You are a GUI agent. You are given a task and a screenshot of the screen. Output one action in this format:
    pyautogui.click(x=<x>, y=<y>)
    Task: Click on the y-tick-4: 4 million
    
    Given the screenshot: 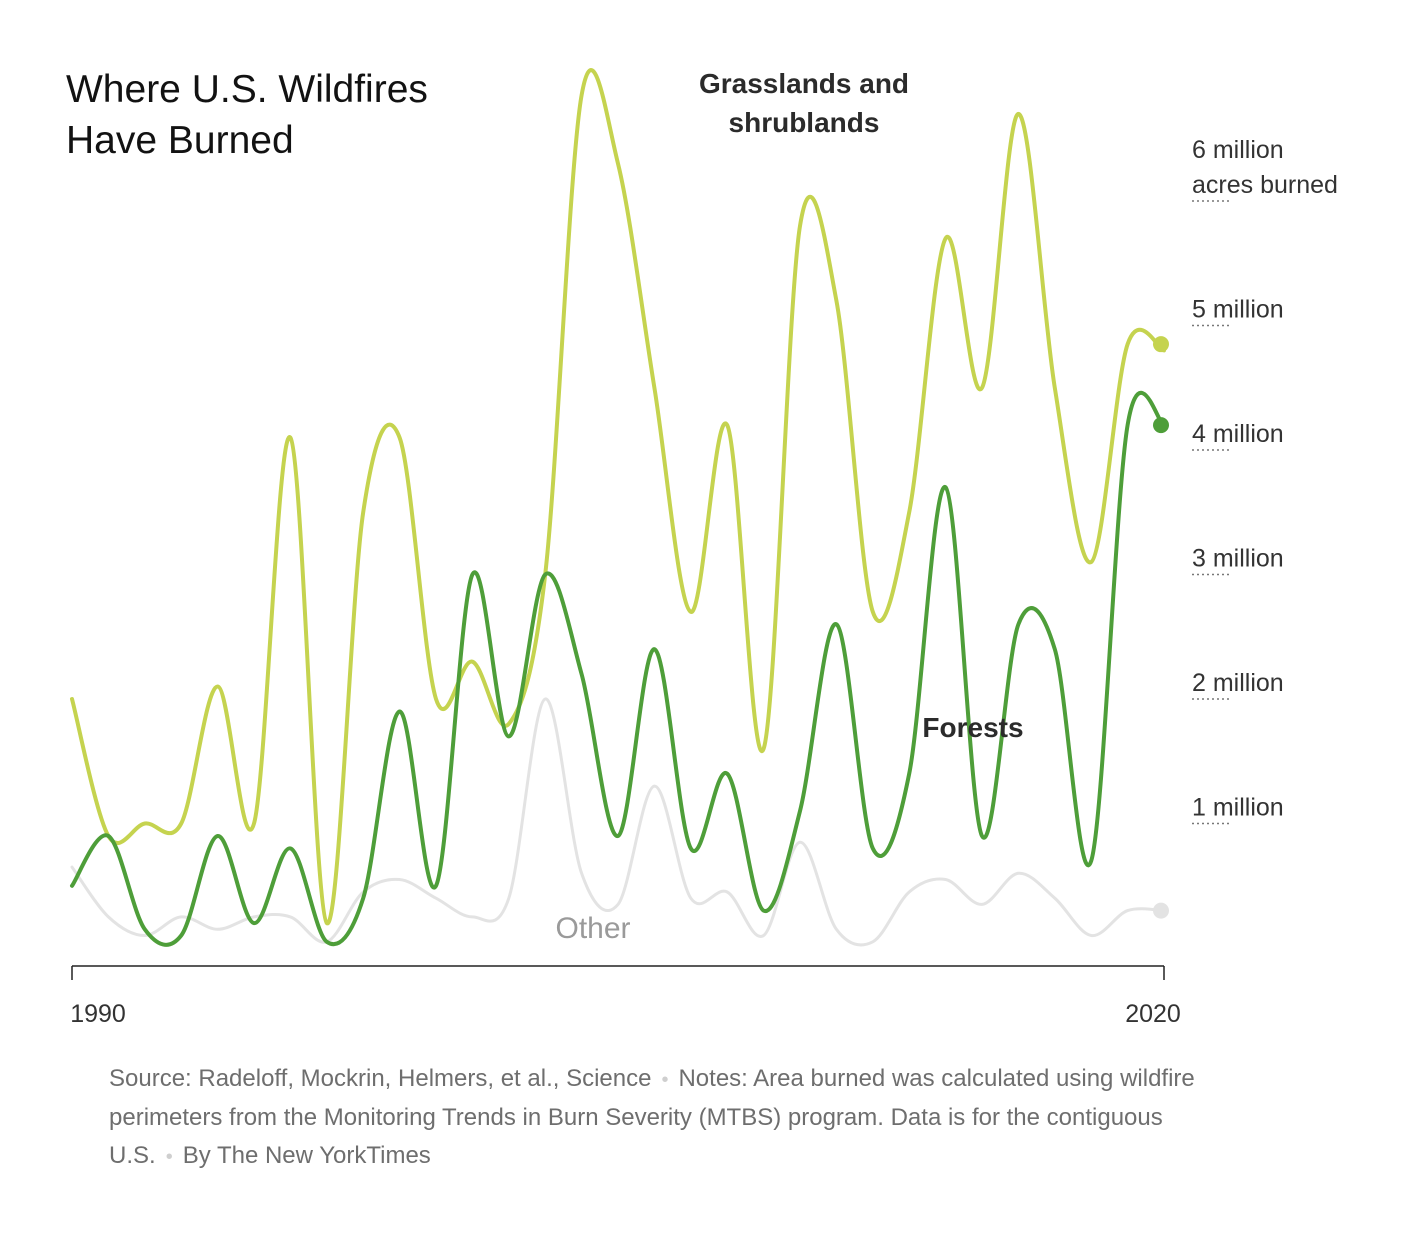 What is the action you would take?
    pyautogui.click(x=1238, y=435)
    